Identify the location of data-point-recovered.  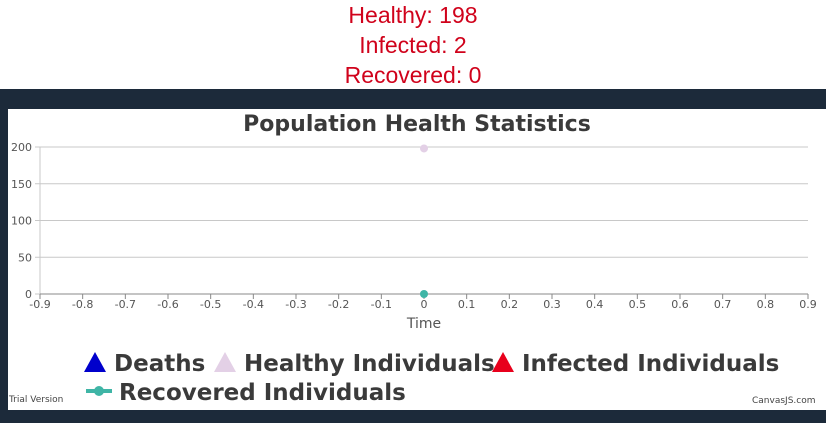
(424, 294).